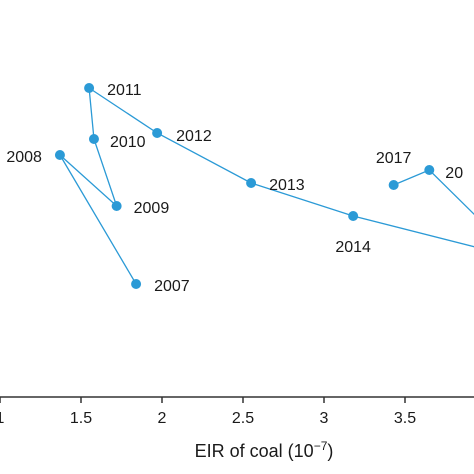 This screenshot has width=474, height=474. I want to click on x-tick-label: 1, so click(2, 418).